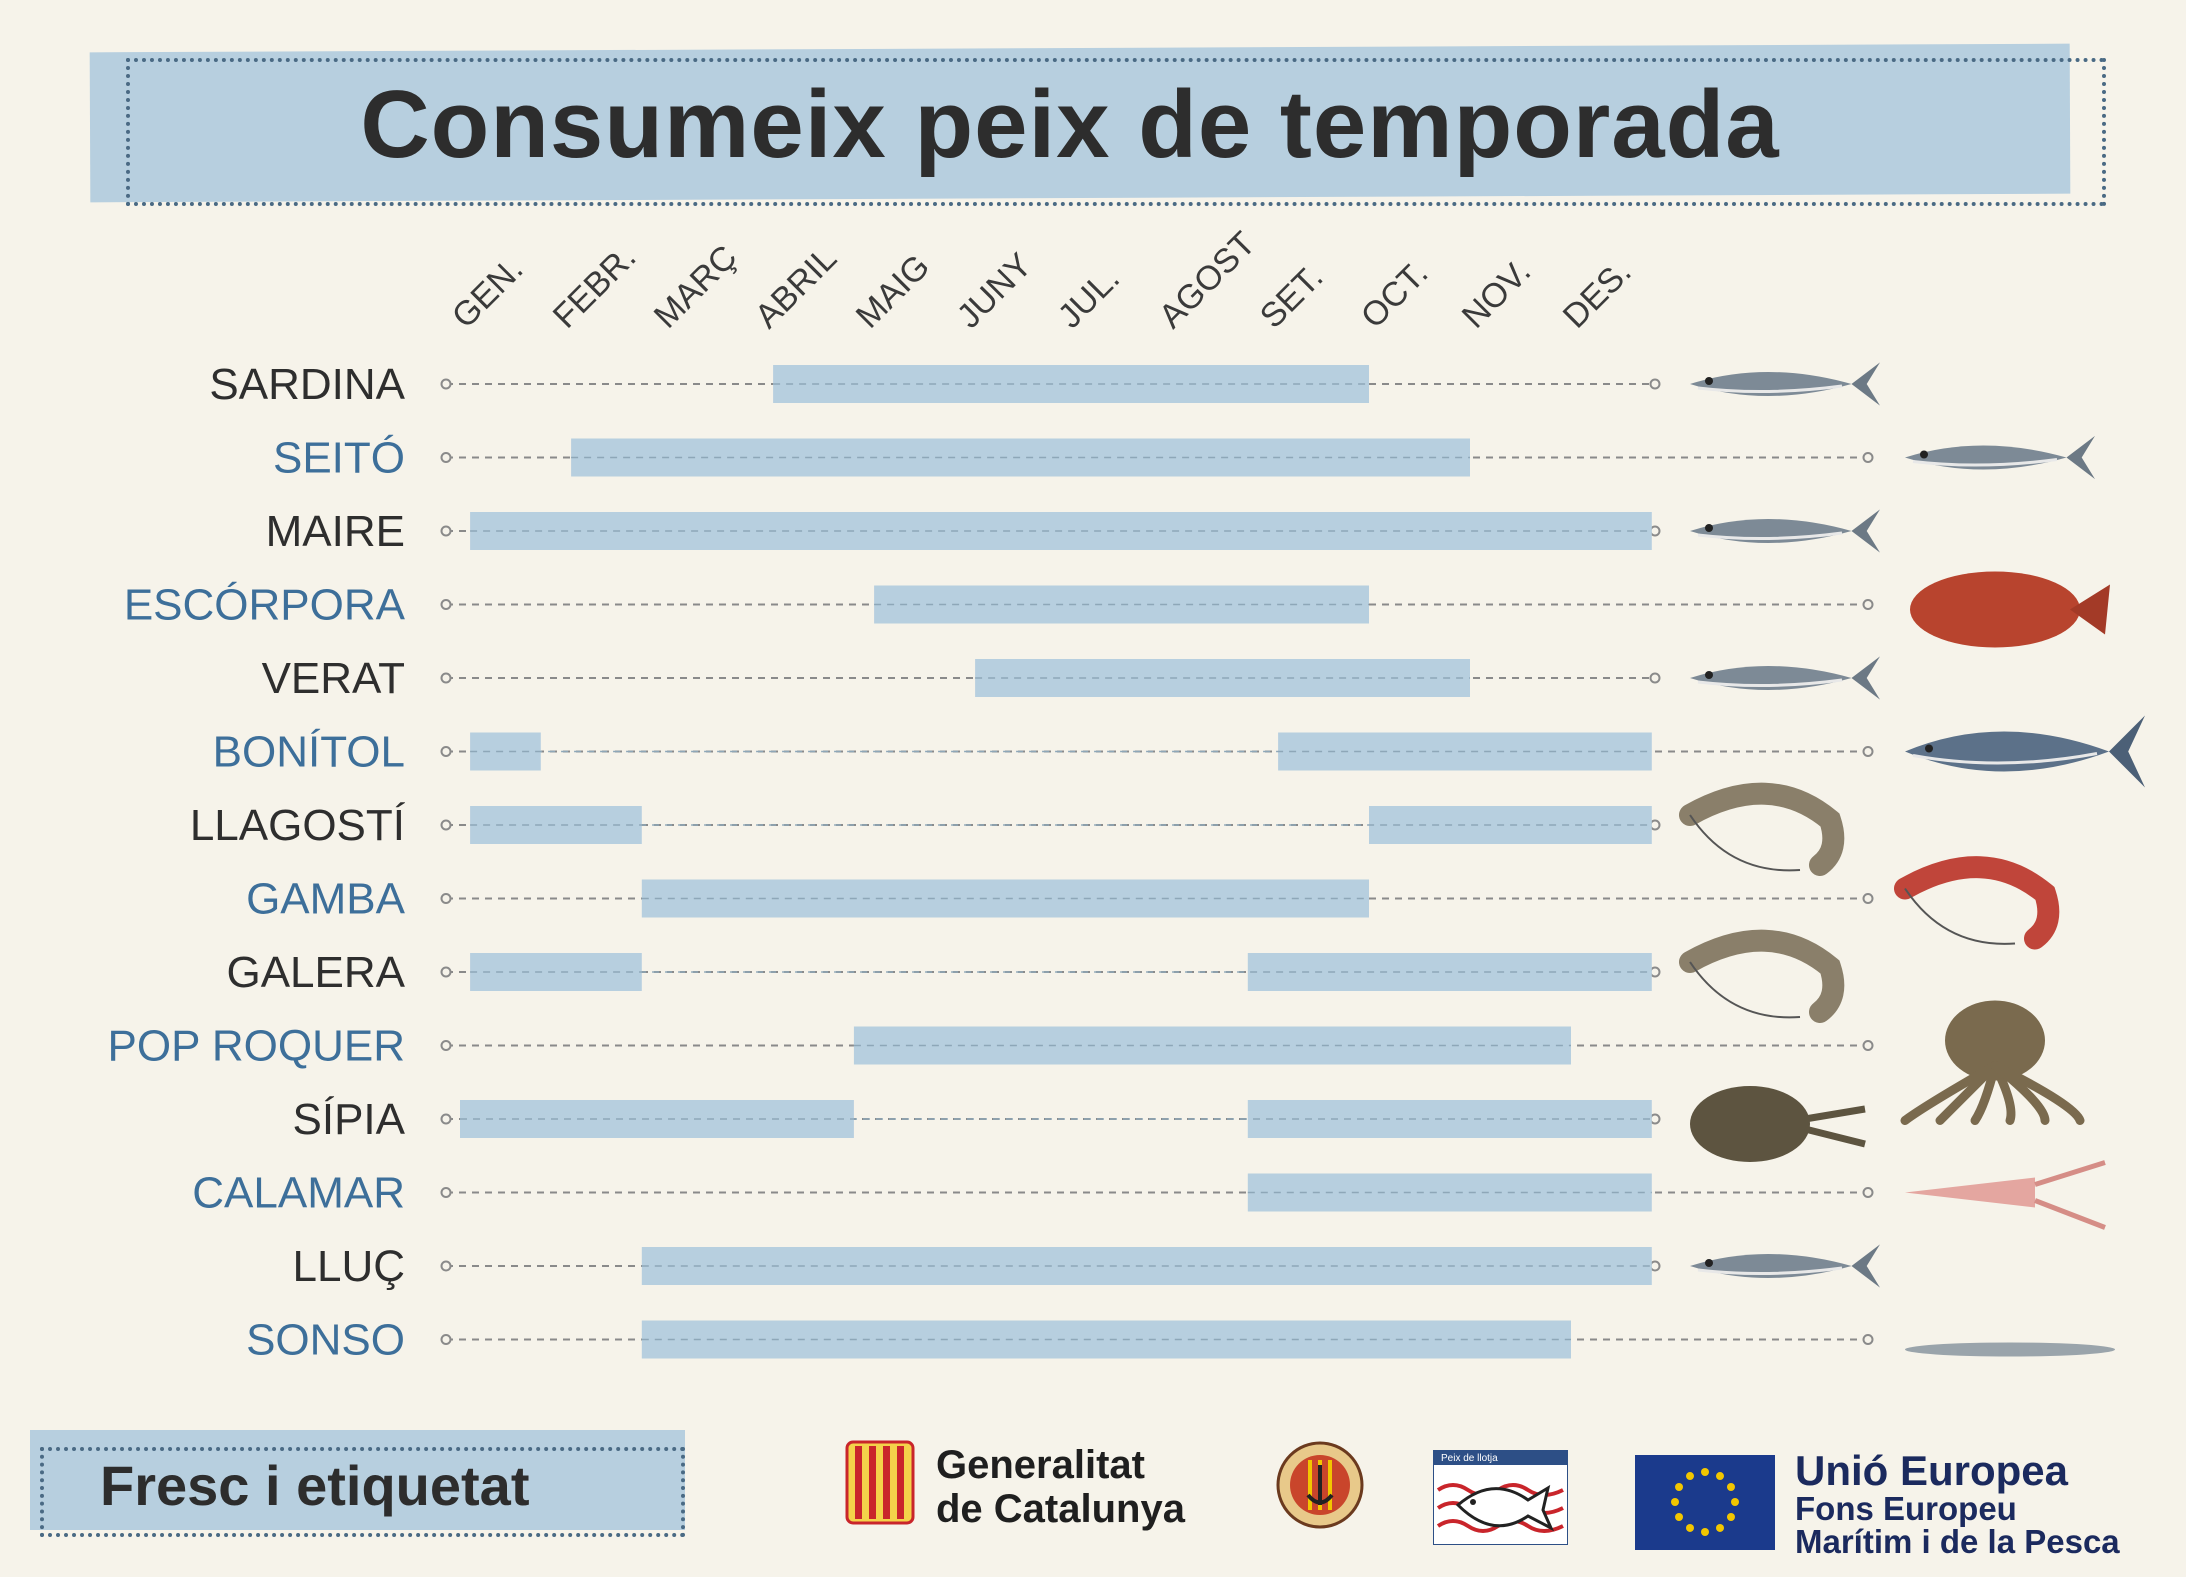 This screenshot has height=1577, width=2186. What do you see at coordinates (1785, 1266) in the screenshot?
I see `hake-icon` at bounding box center [1785, 1266].